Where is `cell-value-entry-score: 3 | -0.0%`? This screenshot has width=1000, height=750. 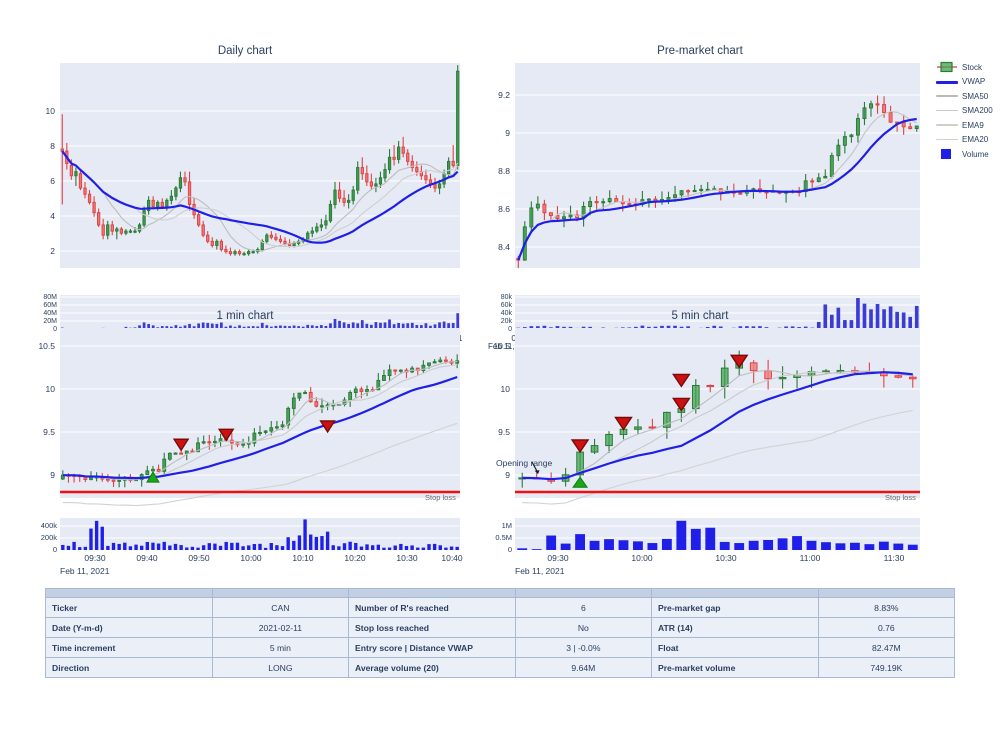 cell-value-entry-score: 3 | -0.0% is located at coordinates (583, 647).